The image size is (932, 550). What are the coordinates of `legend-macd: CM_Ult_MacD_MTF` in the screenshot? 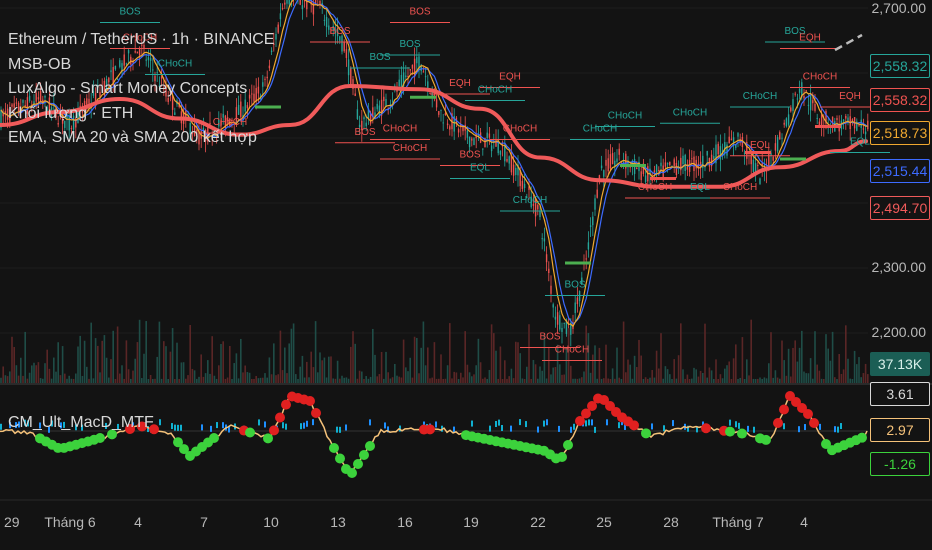 It's located at (81, 422).